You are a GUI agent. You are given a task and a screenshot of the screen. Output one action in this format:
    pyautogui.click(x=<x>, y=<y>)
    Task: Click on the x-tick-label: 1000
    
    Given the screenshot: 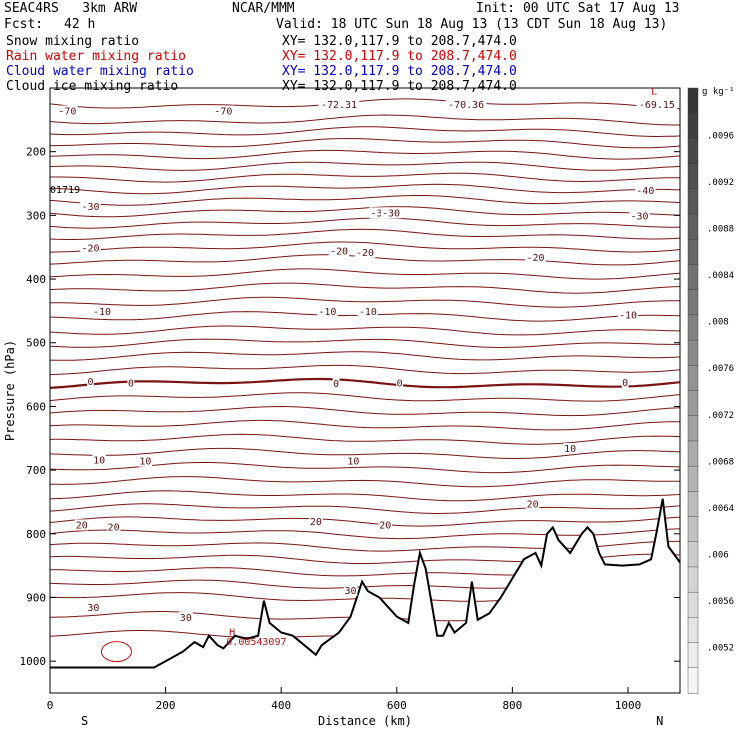 What is the action you would take?
    pyautogui.click(x=628, y=705)
    